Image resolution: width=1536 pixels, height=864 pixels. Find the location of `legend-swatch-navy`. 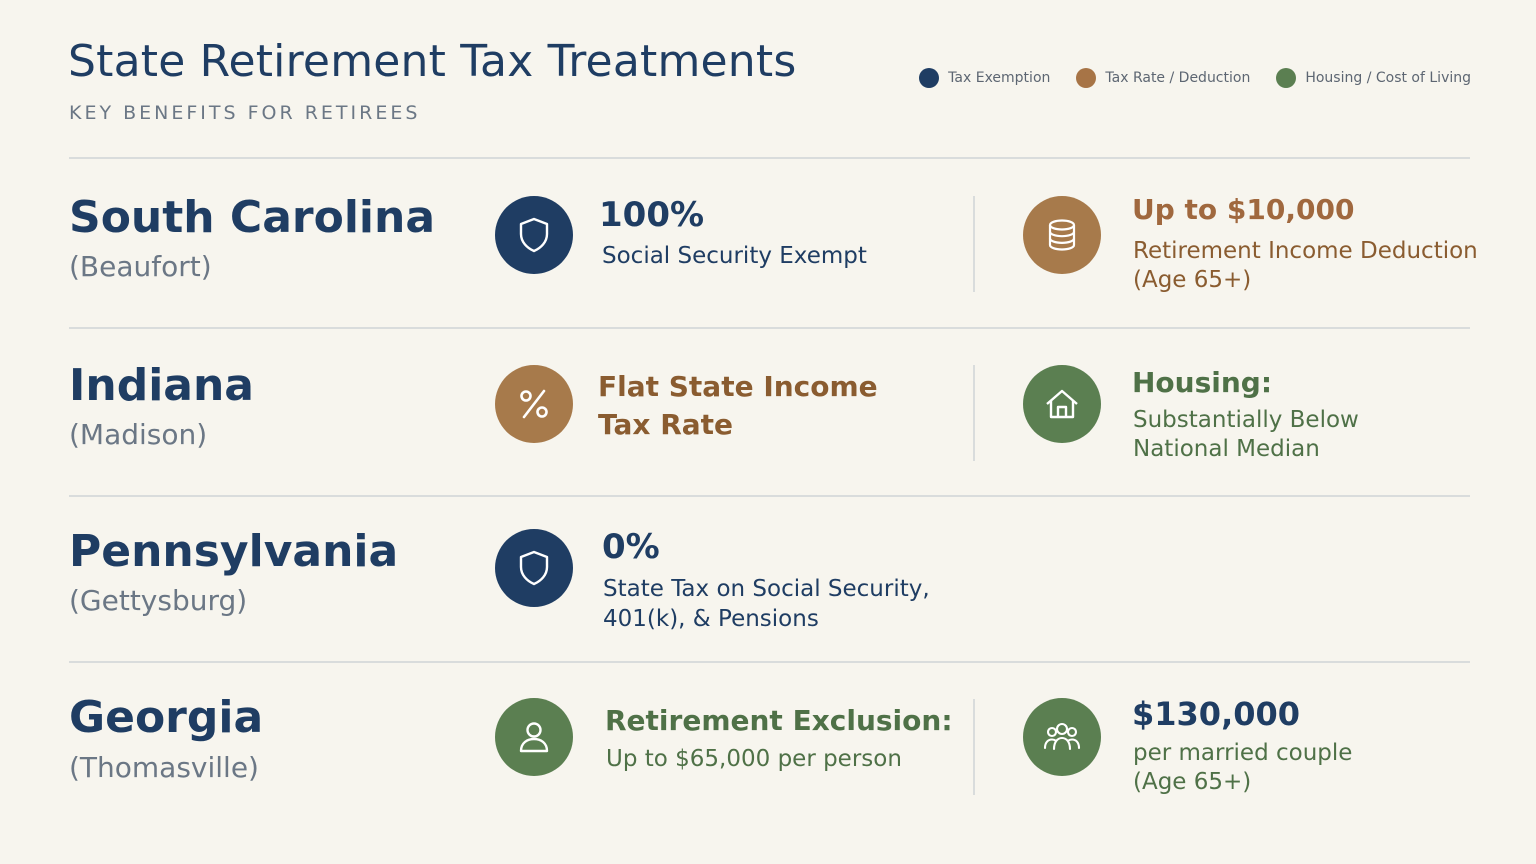

legend-swatch-navy is located at coordinates (929, 78).